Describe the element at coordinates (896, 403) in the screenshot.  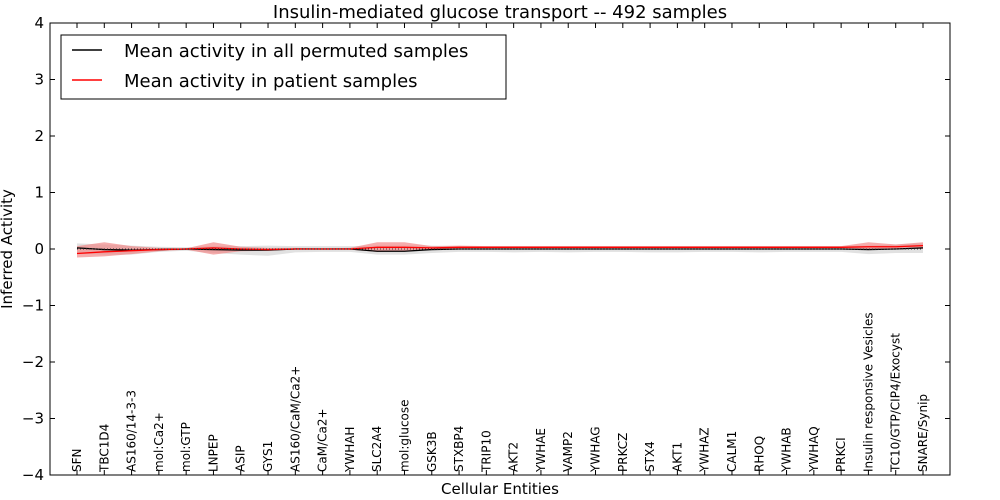
I see `x-tick-label: TC10/GTP/CIP4/Exocyst` at that location.